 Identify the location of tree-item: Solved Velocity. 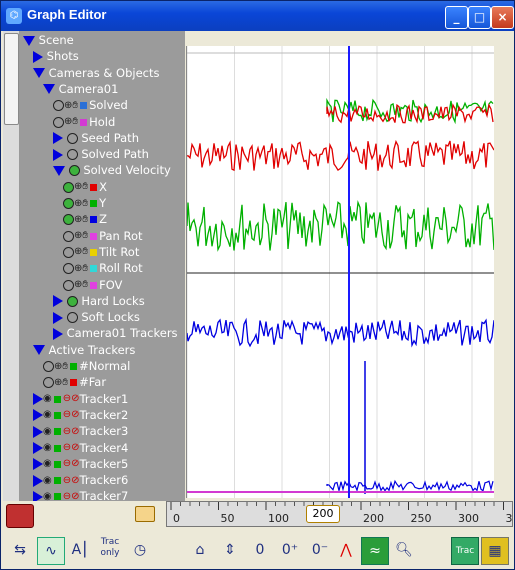
(112, 170).